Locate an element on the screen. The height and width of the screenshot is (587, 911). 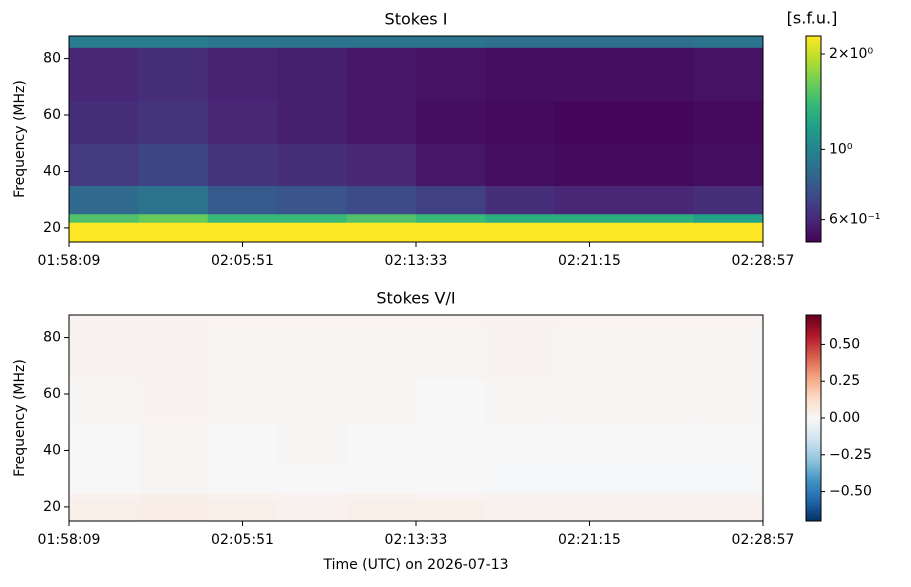
colorbar-frame is located at coordinates (813, 139).